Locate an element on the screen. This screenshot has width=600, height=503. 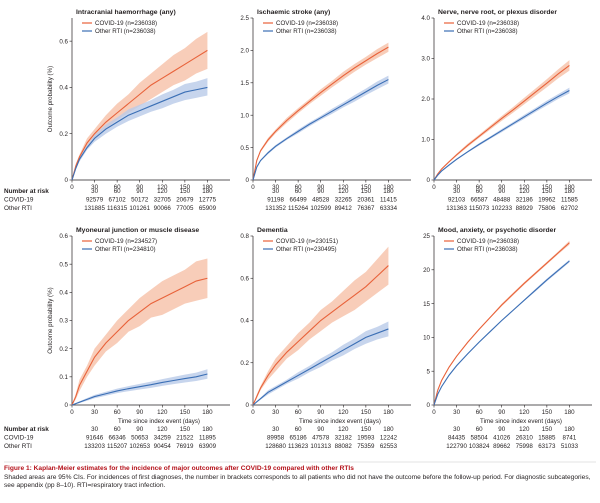
risk-covid-value: 20679 is located at coordinates (185, 200).